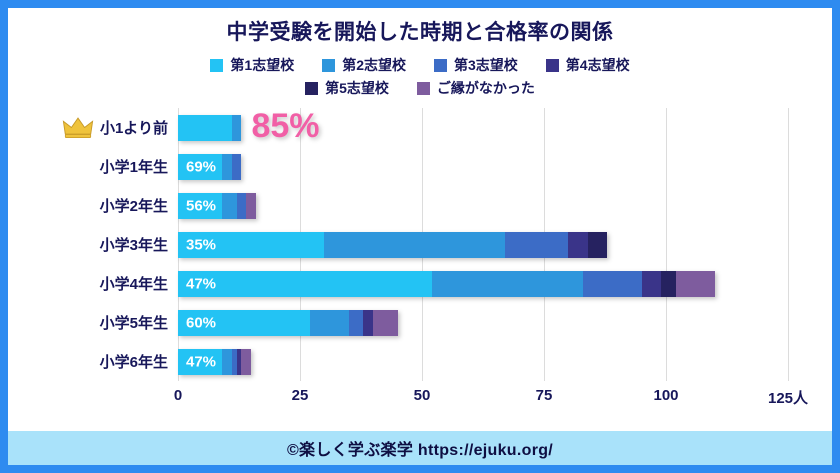 This screenshot has width=840, height=473. Describe the element at coordinates (262, 65) in the screenshot. I see `legend-label: 第1志望校` at that location.